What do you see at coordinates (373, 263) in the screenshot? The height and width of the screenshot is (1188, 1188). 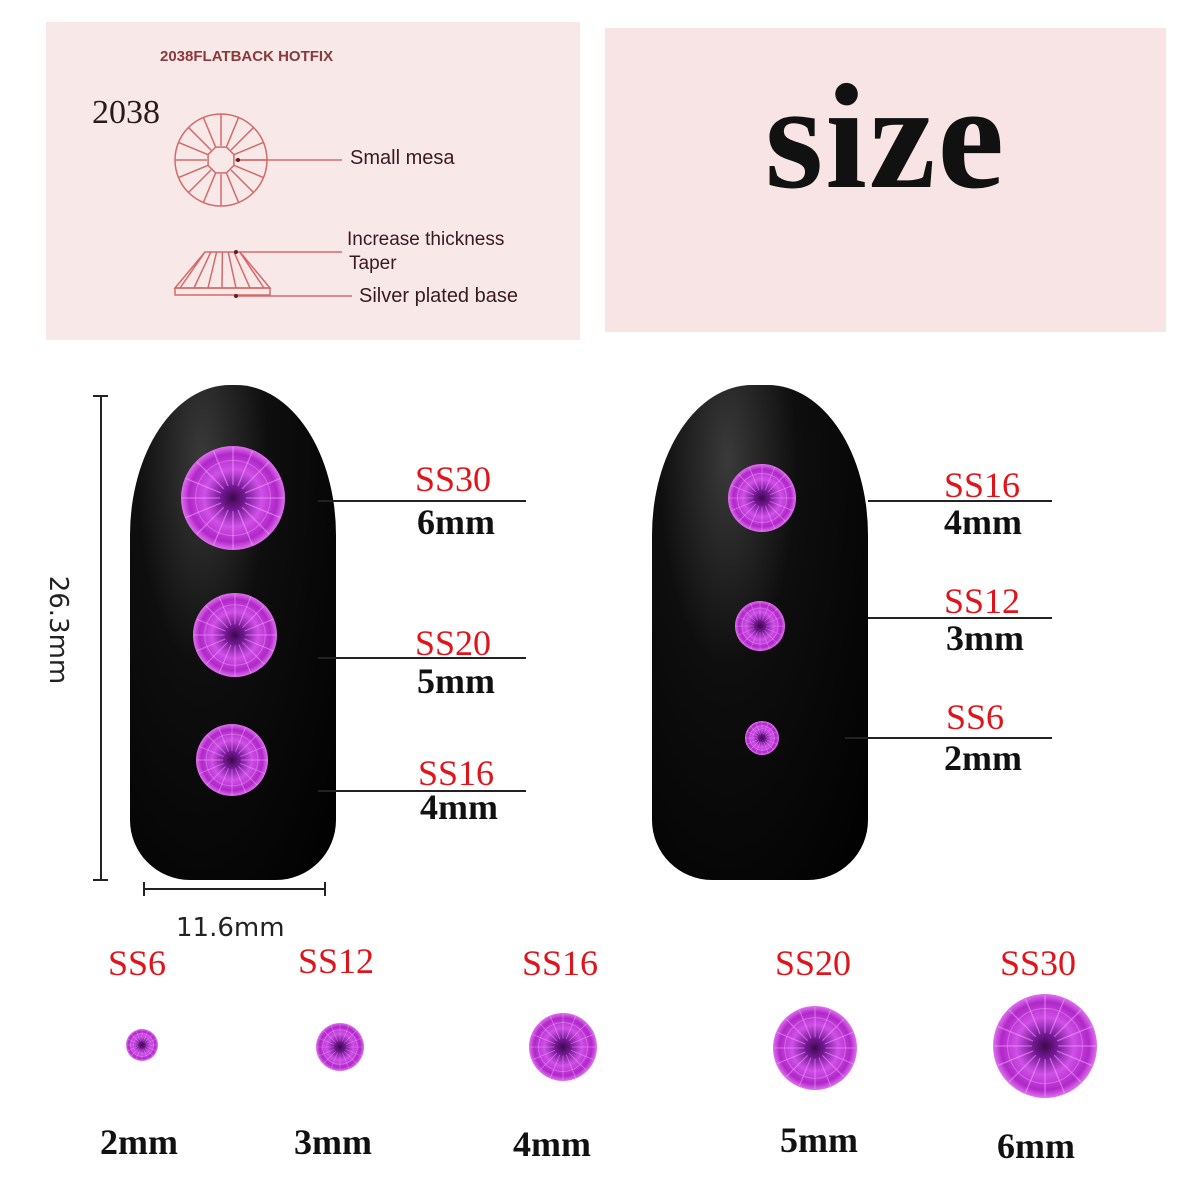 I see `label-taper: Taper` at bounding box center [373, 263].